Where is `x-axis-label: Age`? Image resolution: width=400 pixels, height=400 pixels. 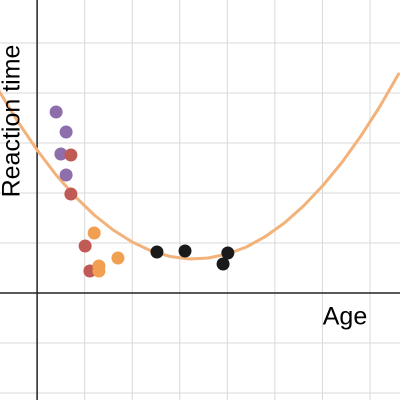 x-axis-label: Age is located at coordinates (345, 317).